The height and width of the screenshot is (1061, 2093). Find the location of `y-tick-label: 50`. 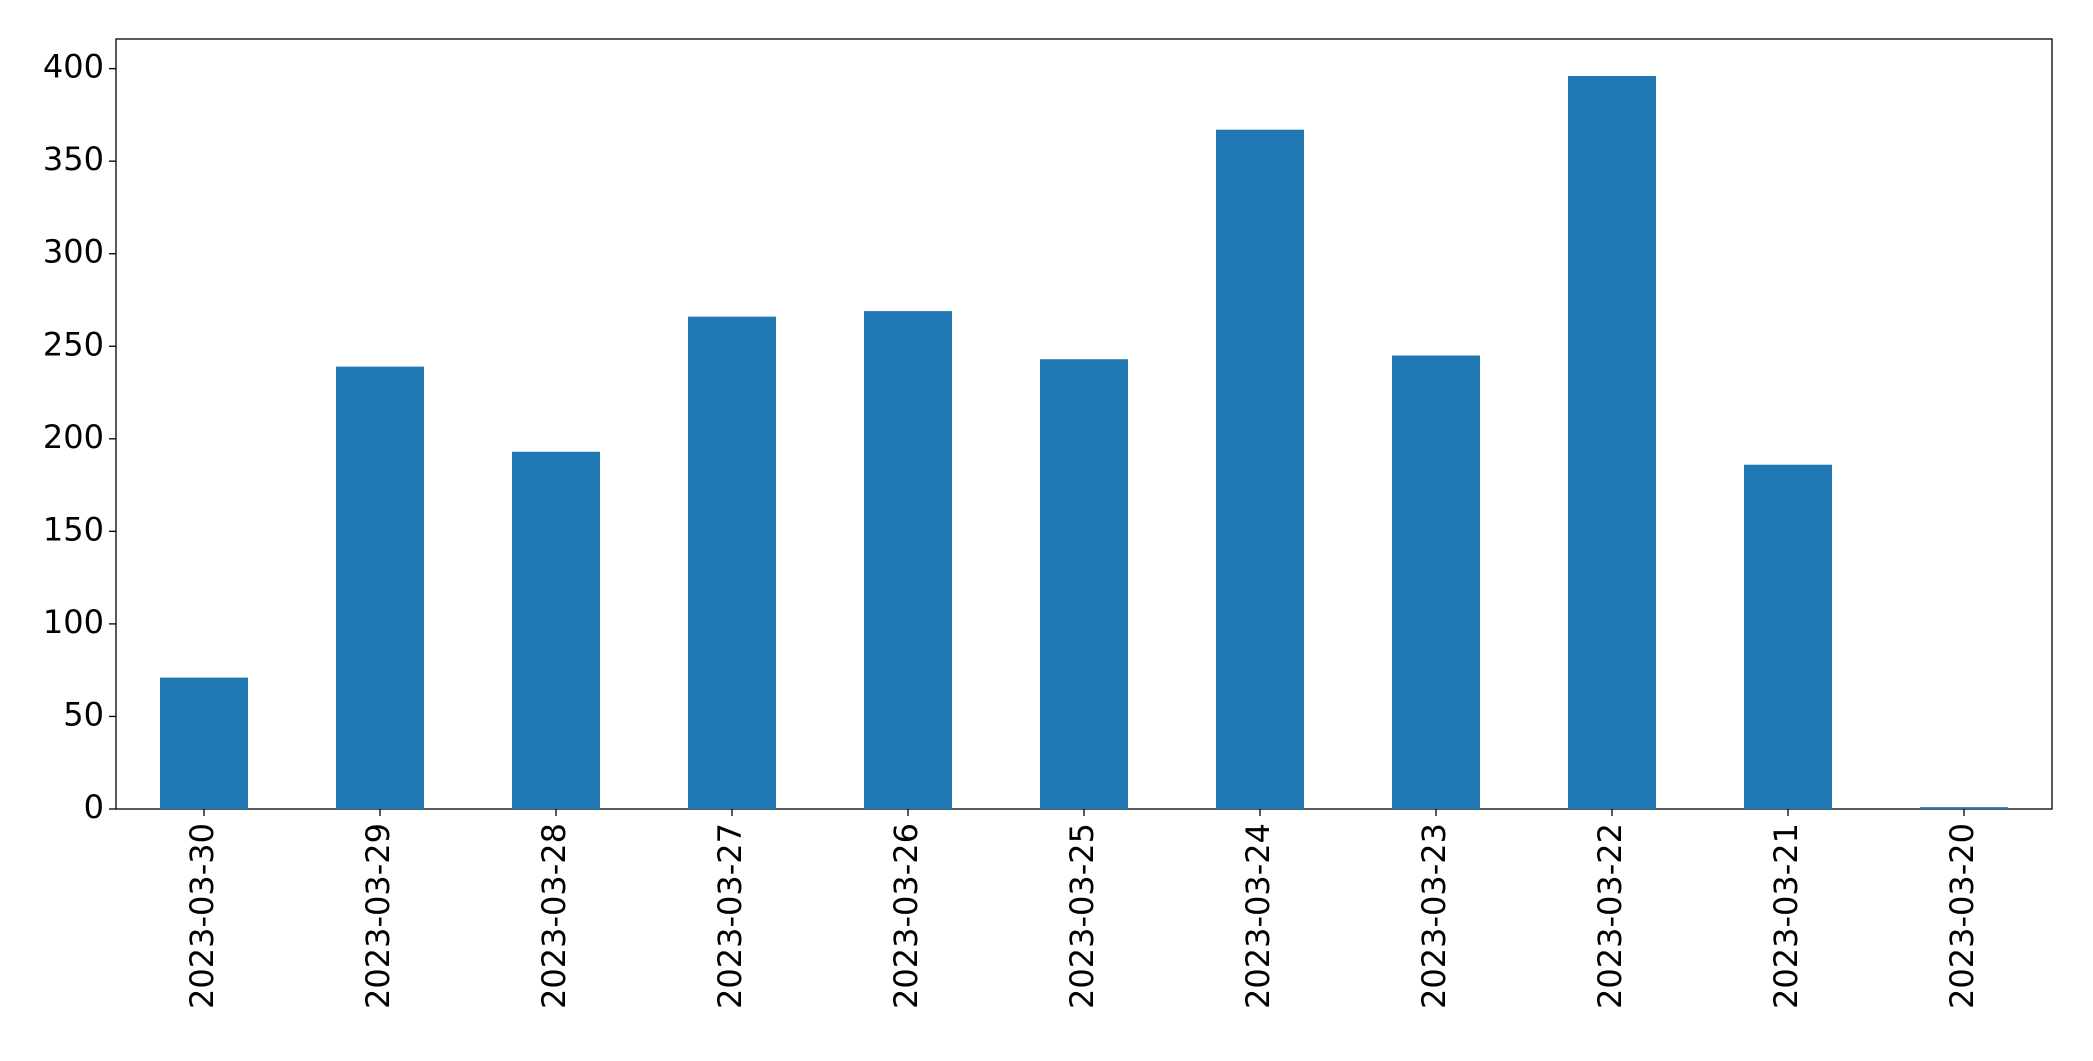

y-tick-label: 50 is located at coordinates (83, 714).